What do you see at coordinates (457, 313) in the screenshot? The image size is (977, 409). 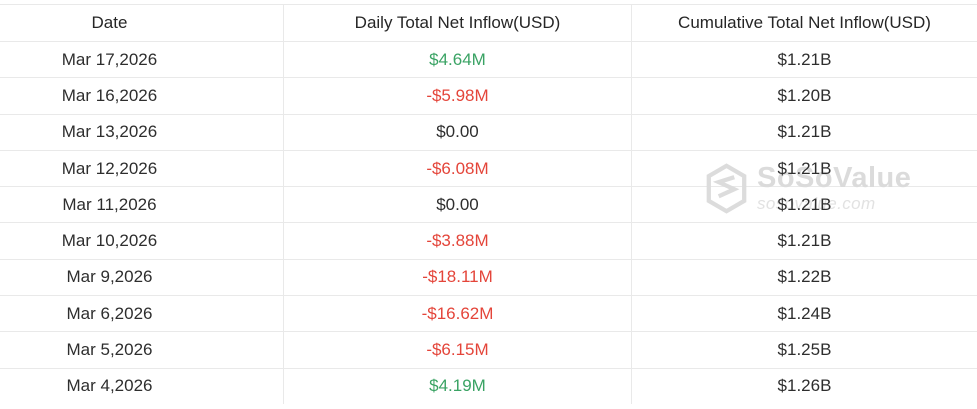 I see `daily-net-inflow-cell: -$16.62M` at bounding box center [457, 313].